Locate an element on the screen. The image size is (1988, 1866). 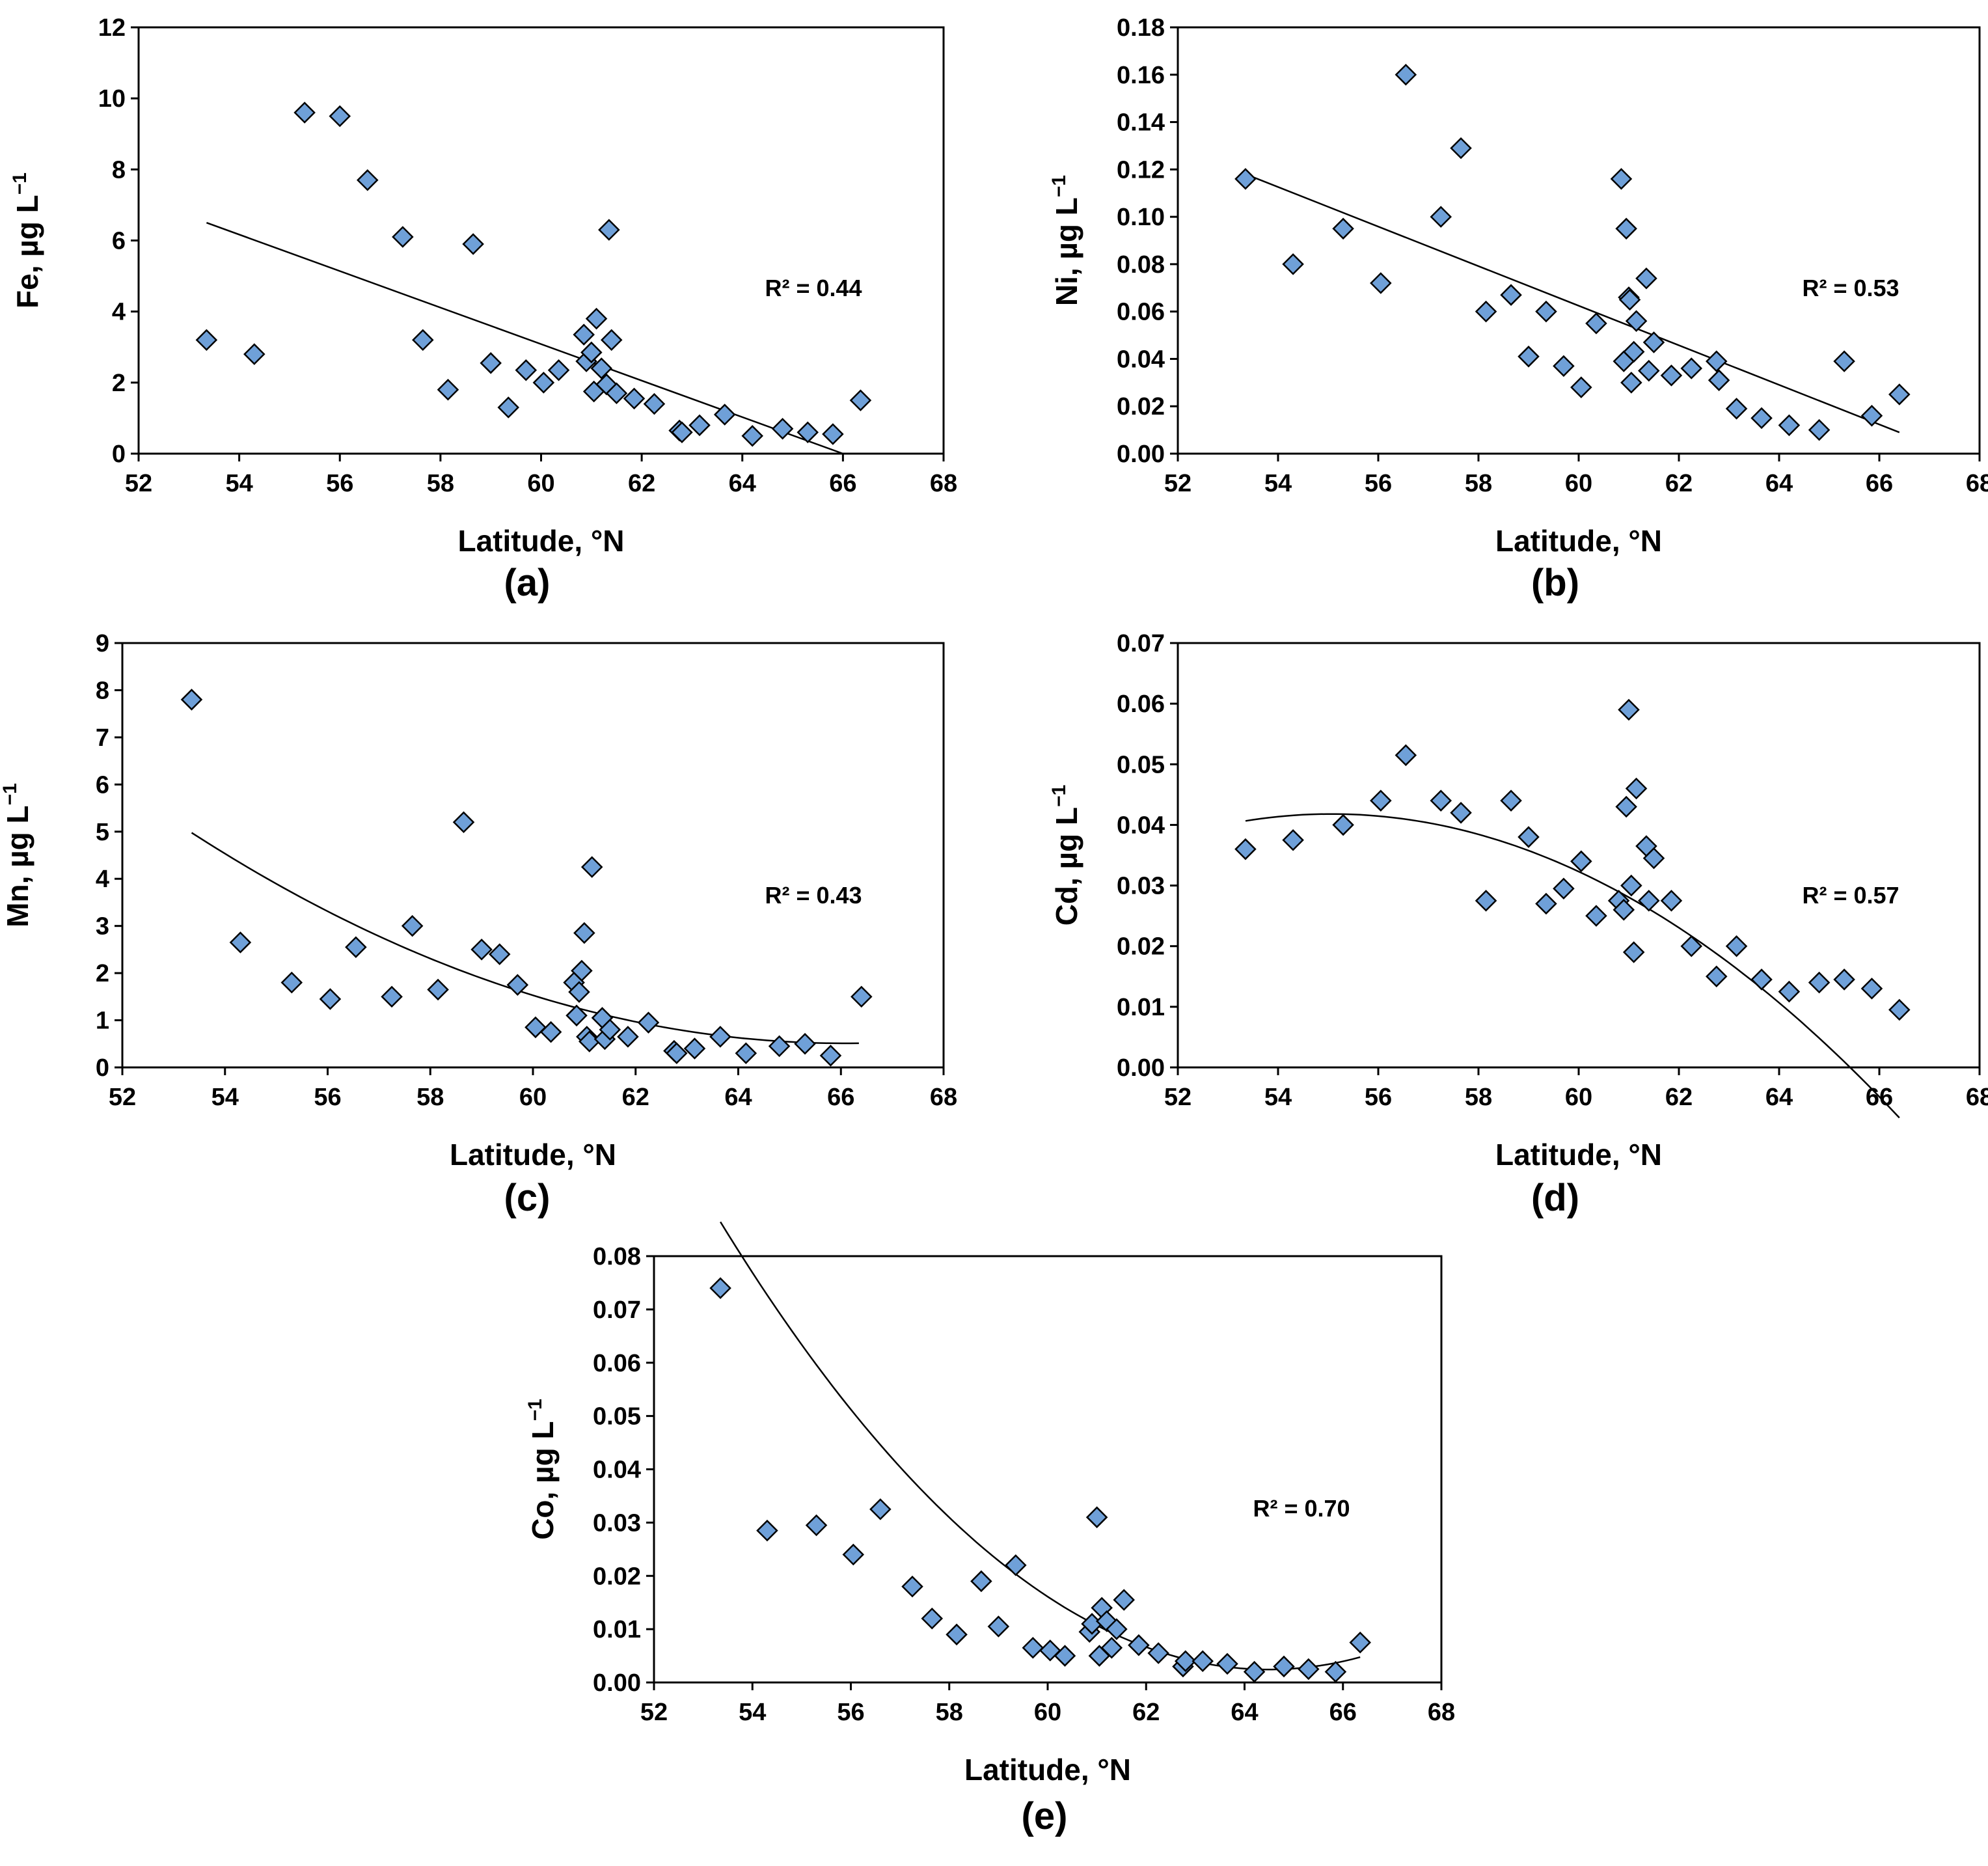
r-squared-label: R² = 0.57 is located at coordinates (1850, 895).